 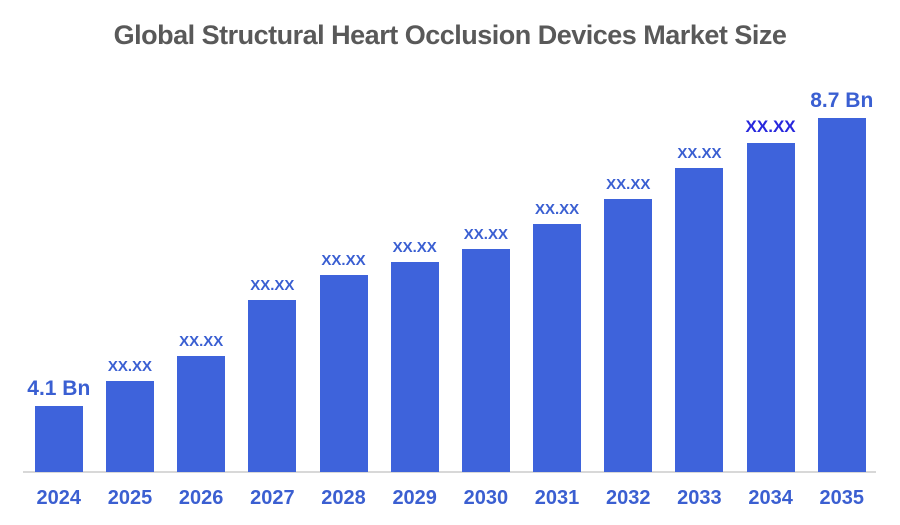 I want to click on value-label-2033: XX.XX, so click(x=699, y=153).